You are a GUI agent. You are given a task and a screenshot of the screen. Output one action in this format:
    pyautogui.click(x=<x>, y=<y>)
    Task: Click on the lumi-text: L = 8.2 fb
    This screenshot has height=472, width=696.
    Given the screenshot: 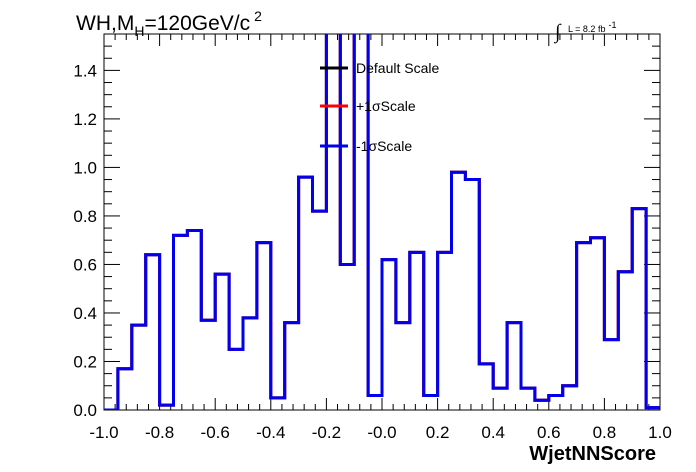 What is the action you would take?
    pyautogui.click(x=586, y=29)
    